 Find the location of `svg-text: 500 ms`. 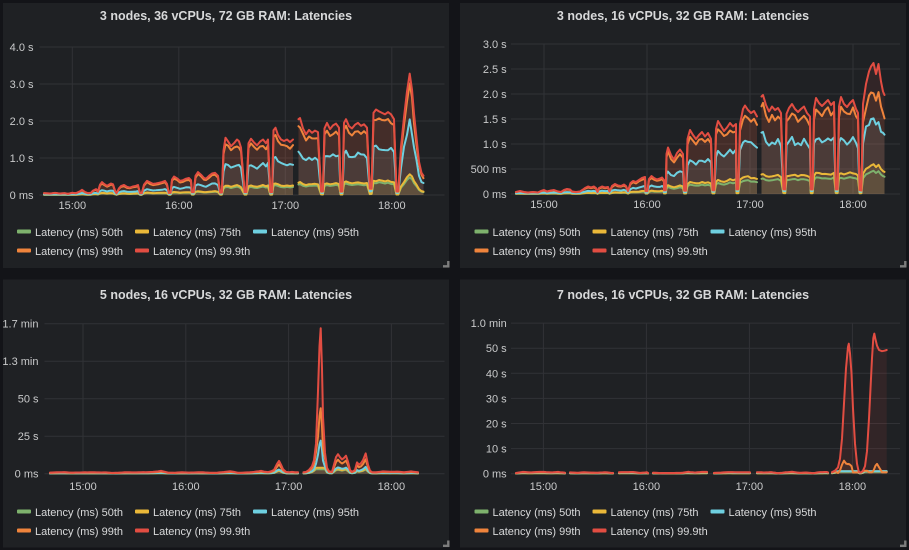

svg-text: 500 ms is located at coordinates (489, 170).